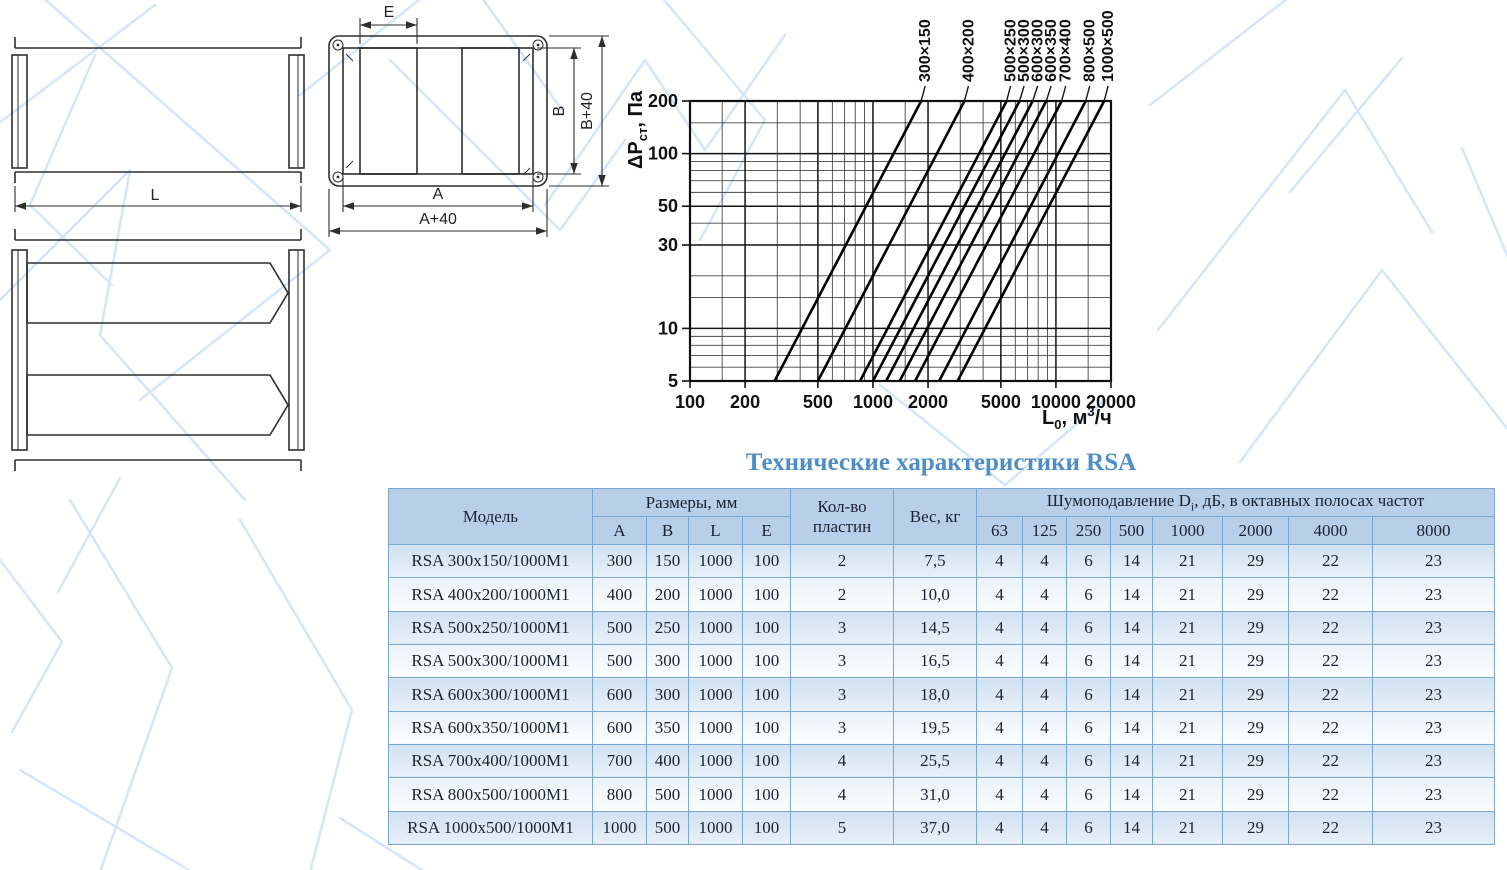 This screenshot has width=1507, height=870. I want to click on freq-col-header: 8000, so click(1434, 530).